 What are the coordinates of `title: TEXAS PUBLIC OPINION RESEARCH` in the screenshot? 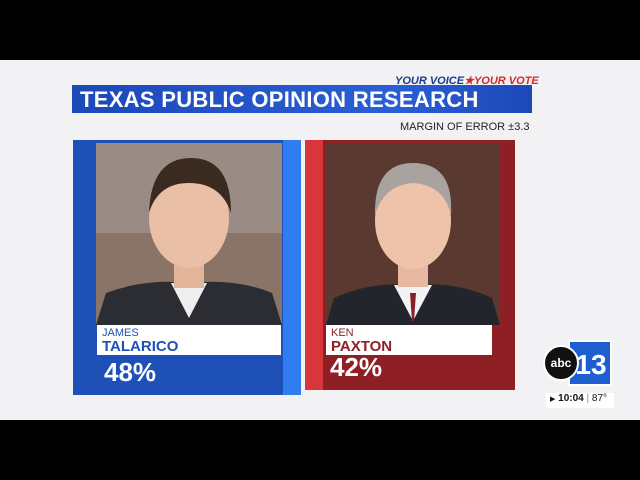 It's located at (279, 99).